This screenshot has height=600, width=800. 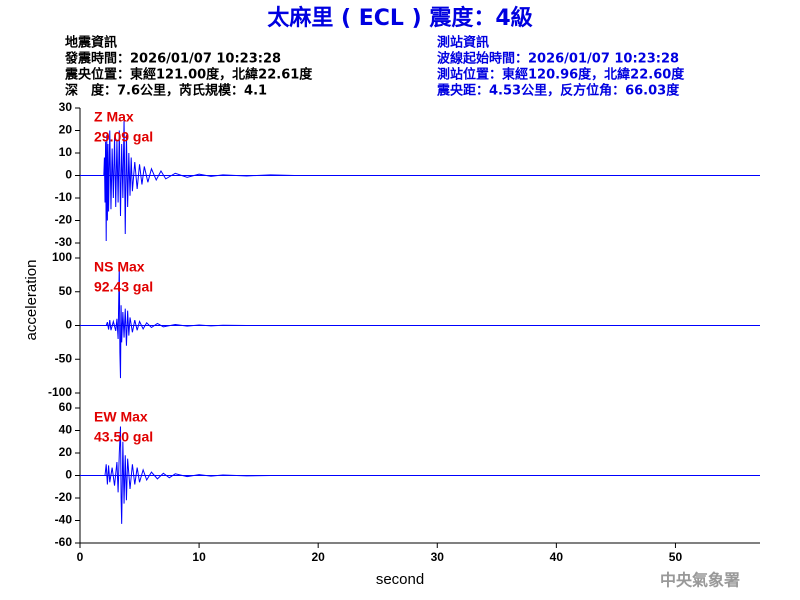 I want to click on y-tick-label: 50, so click(x=66, y=291).